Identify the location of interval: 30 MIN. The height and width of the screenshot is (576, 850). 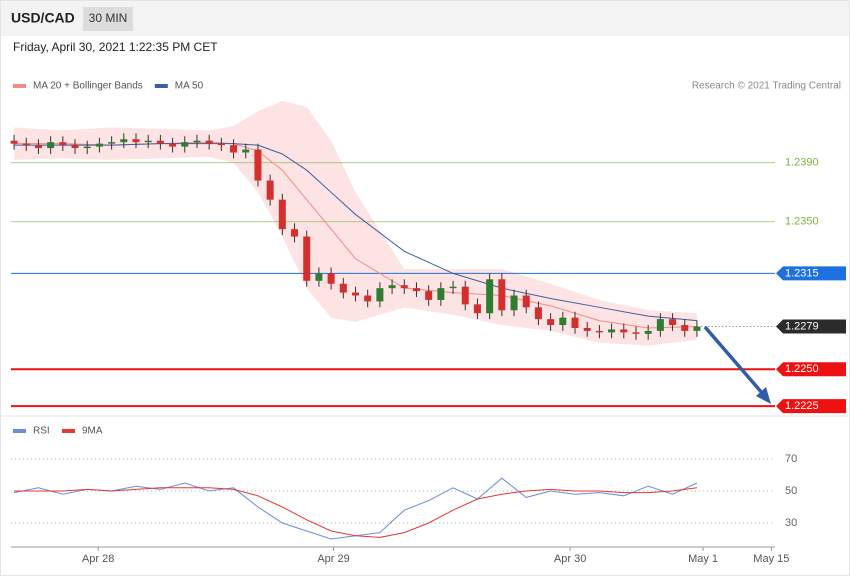
(108, 18).